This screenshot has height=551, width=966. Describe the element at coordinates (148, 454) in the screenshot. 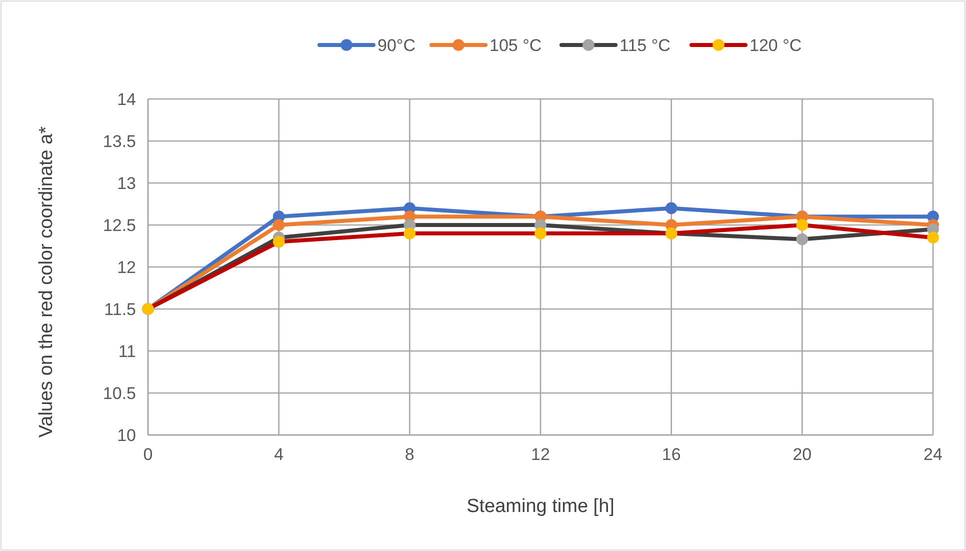

I see `x-tick-label: 0` at that location.